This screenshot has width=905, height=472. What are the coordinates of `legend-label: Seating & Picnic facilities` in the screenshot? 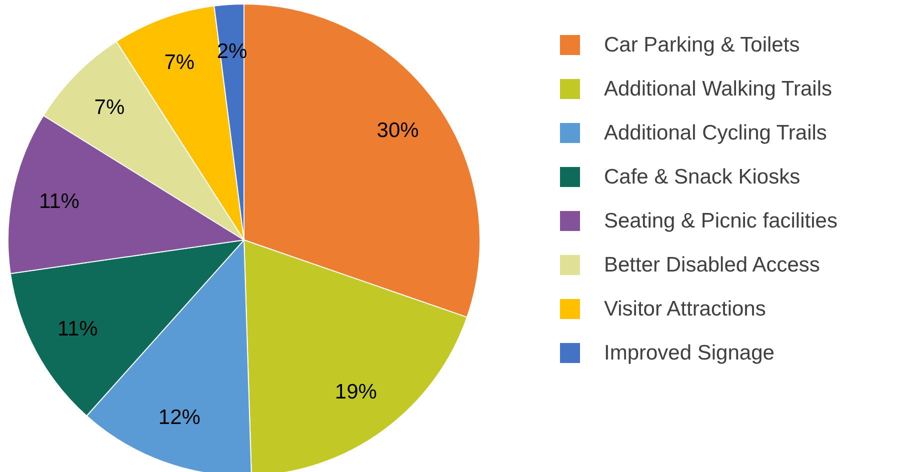 It's located at (721, 221).